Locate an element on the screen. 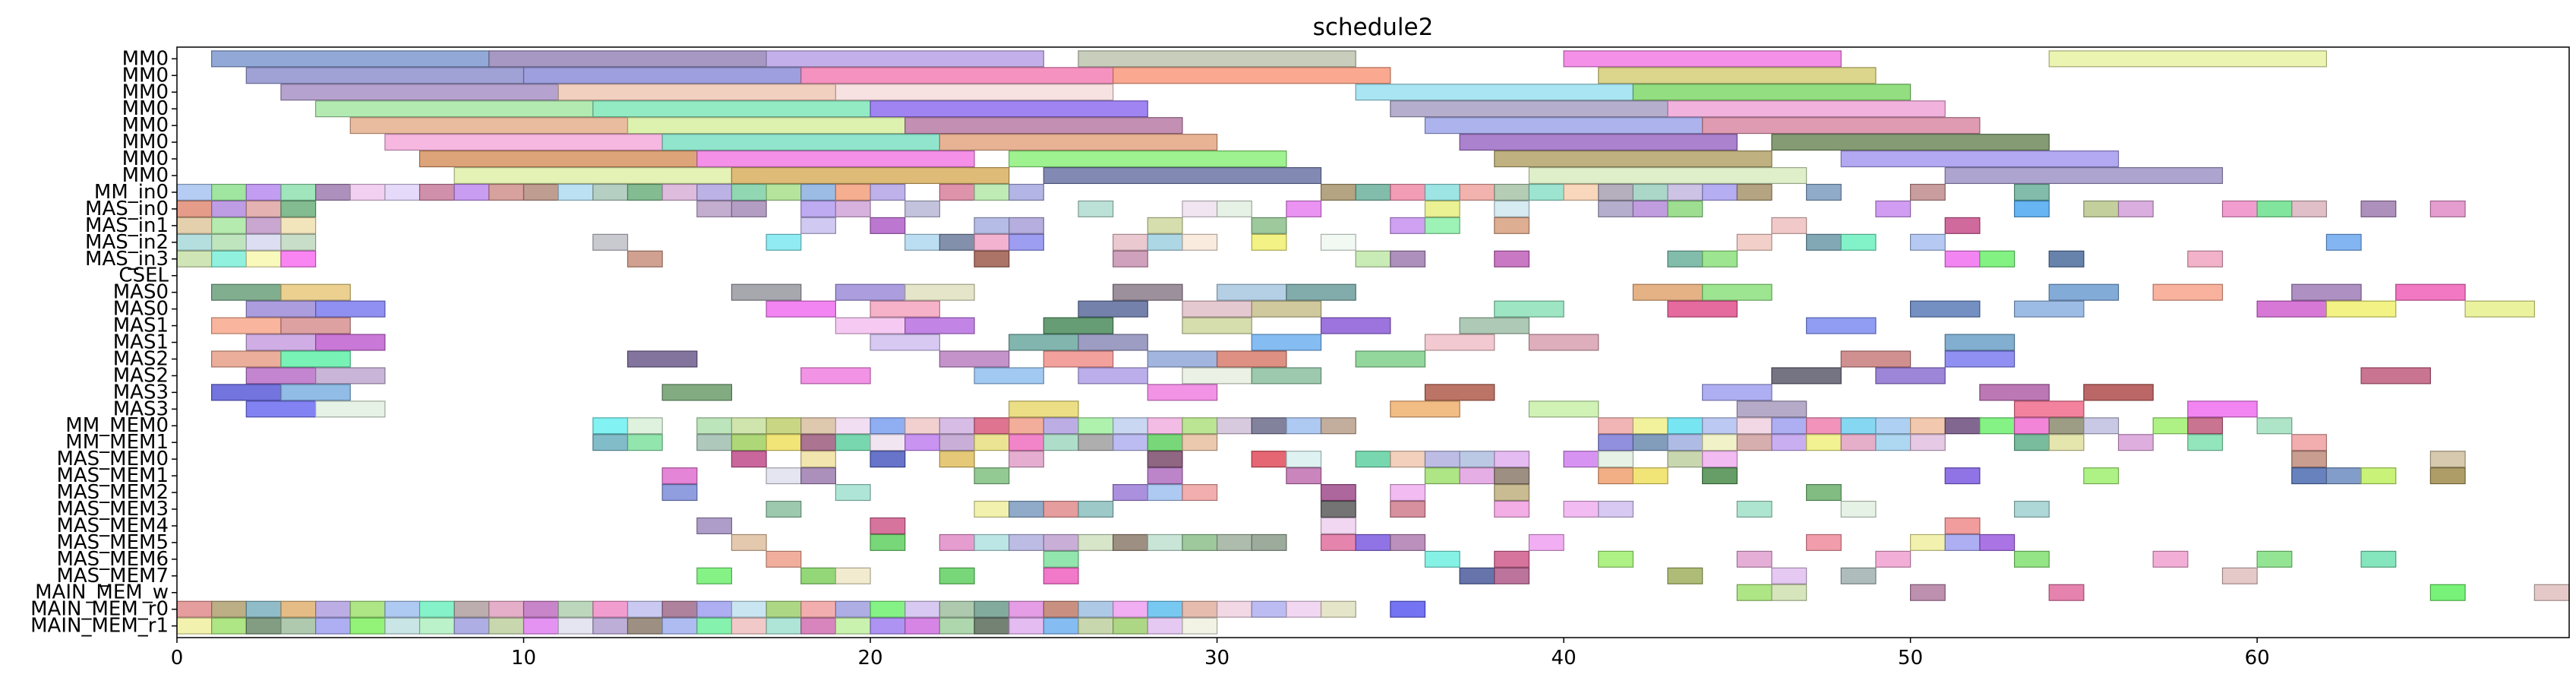 Image resolution: width=2576 pixels, height=687 pixels. y-tick-label: MAS3 is located at coordinates (141, 392).